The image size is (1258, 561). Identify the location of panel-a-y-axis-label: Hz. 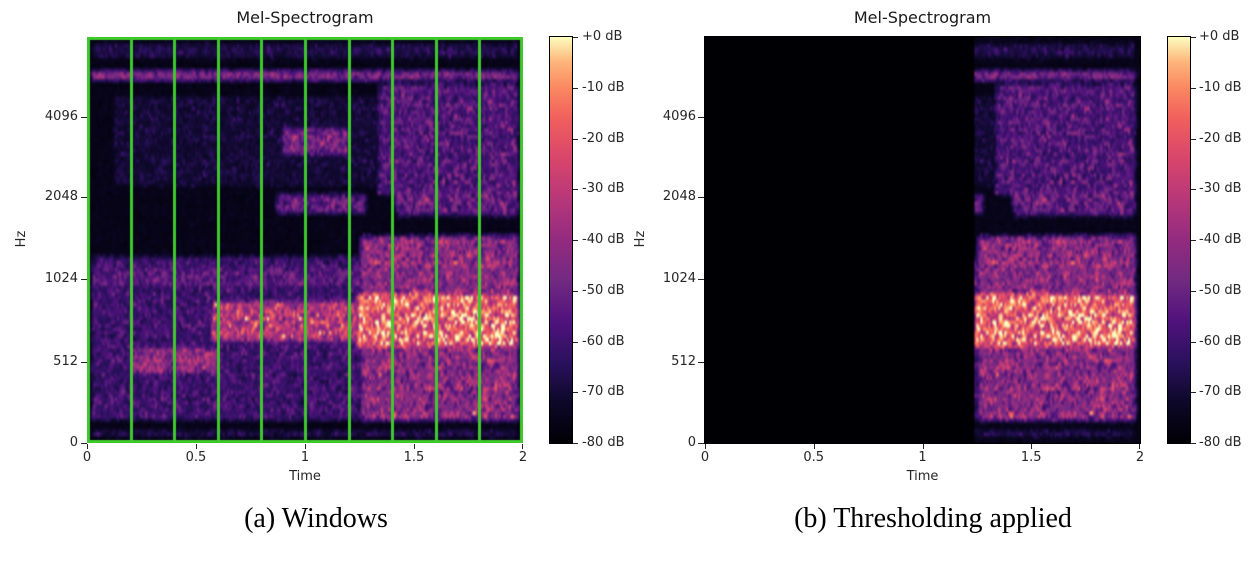
(21, 239).